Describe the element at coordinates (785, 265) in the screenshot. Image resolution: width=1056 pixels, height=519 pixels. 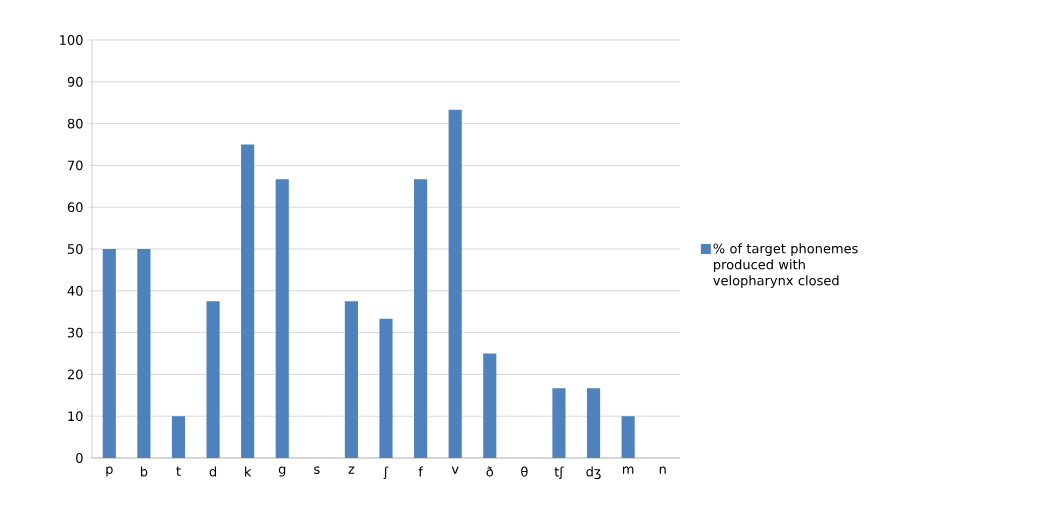
I see `legend-label: % of target phonemes produced with velopharynx closed` at that location.